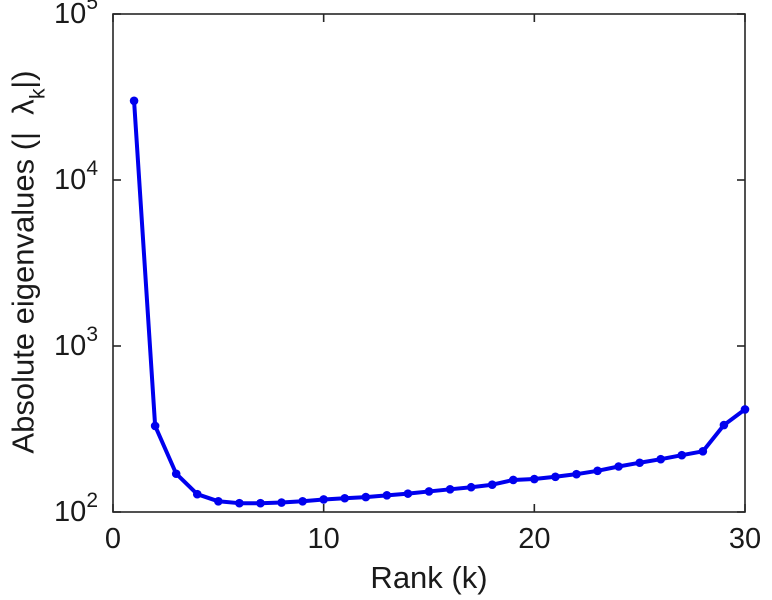 This screenshot has width=772, height=600. I want to click on x-axis-label-text: Rank (k), so click(429, 577).